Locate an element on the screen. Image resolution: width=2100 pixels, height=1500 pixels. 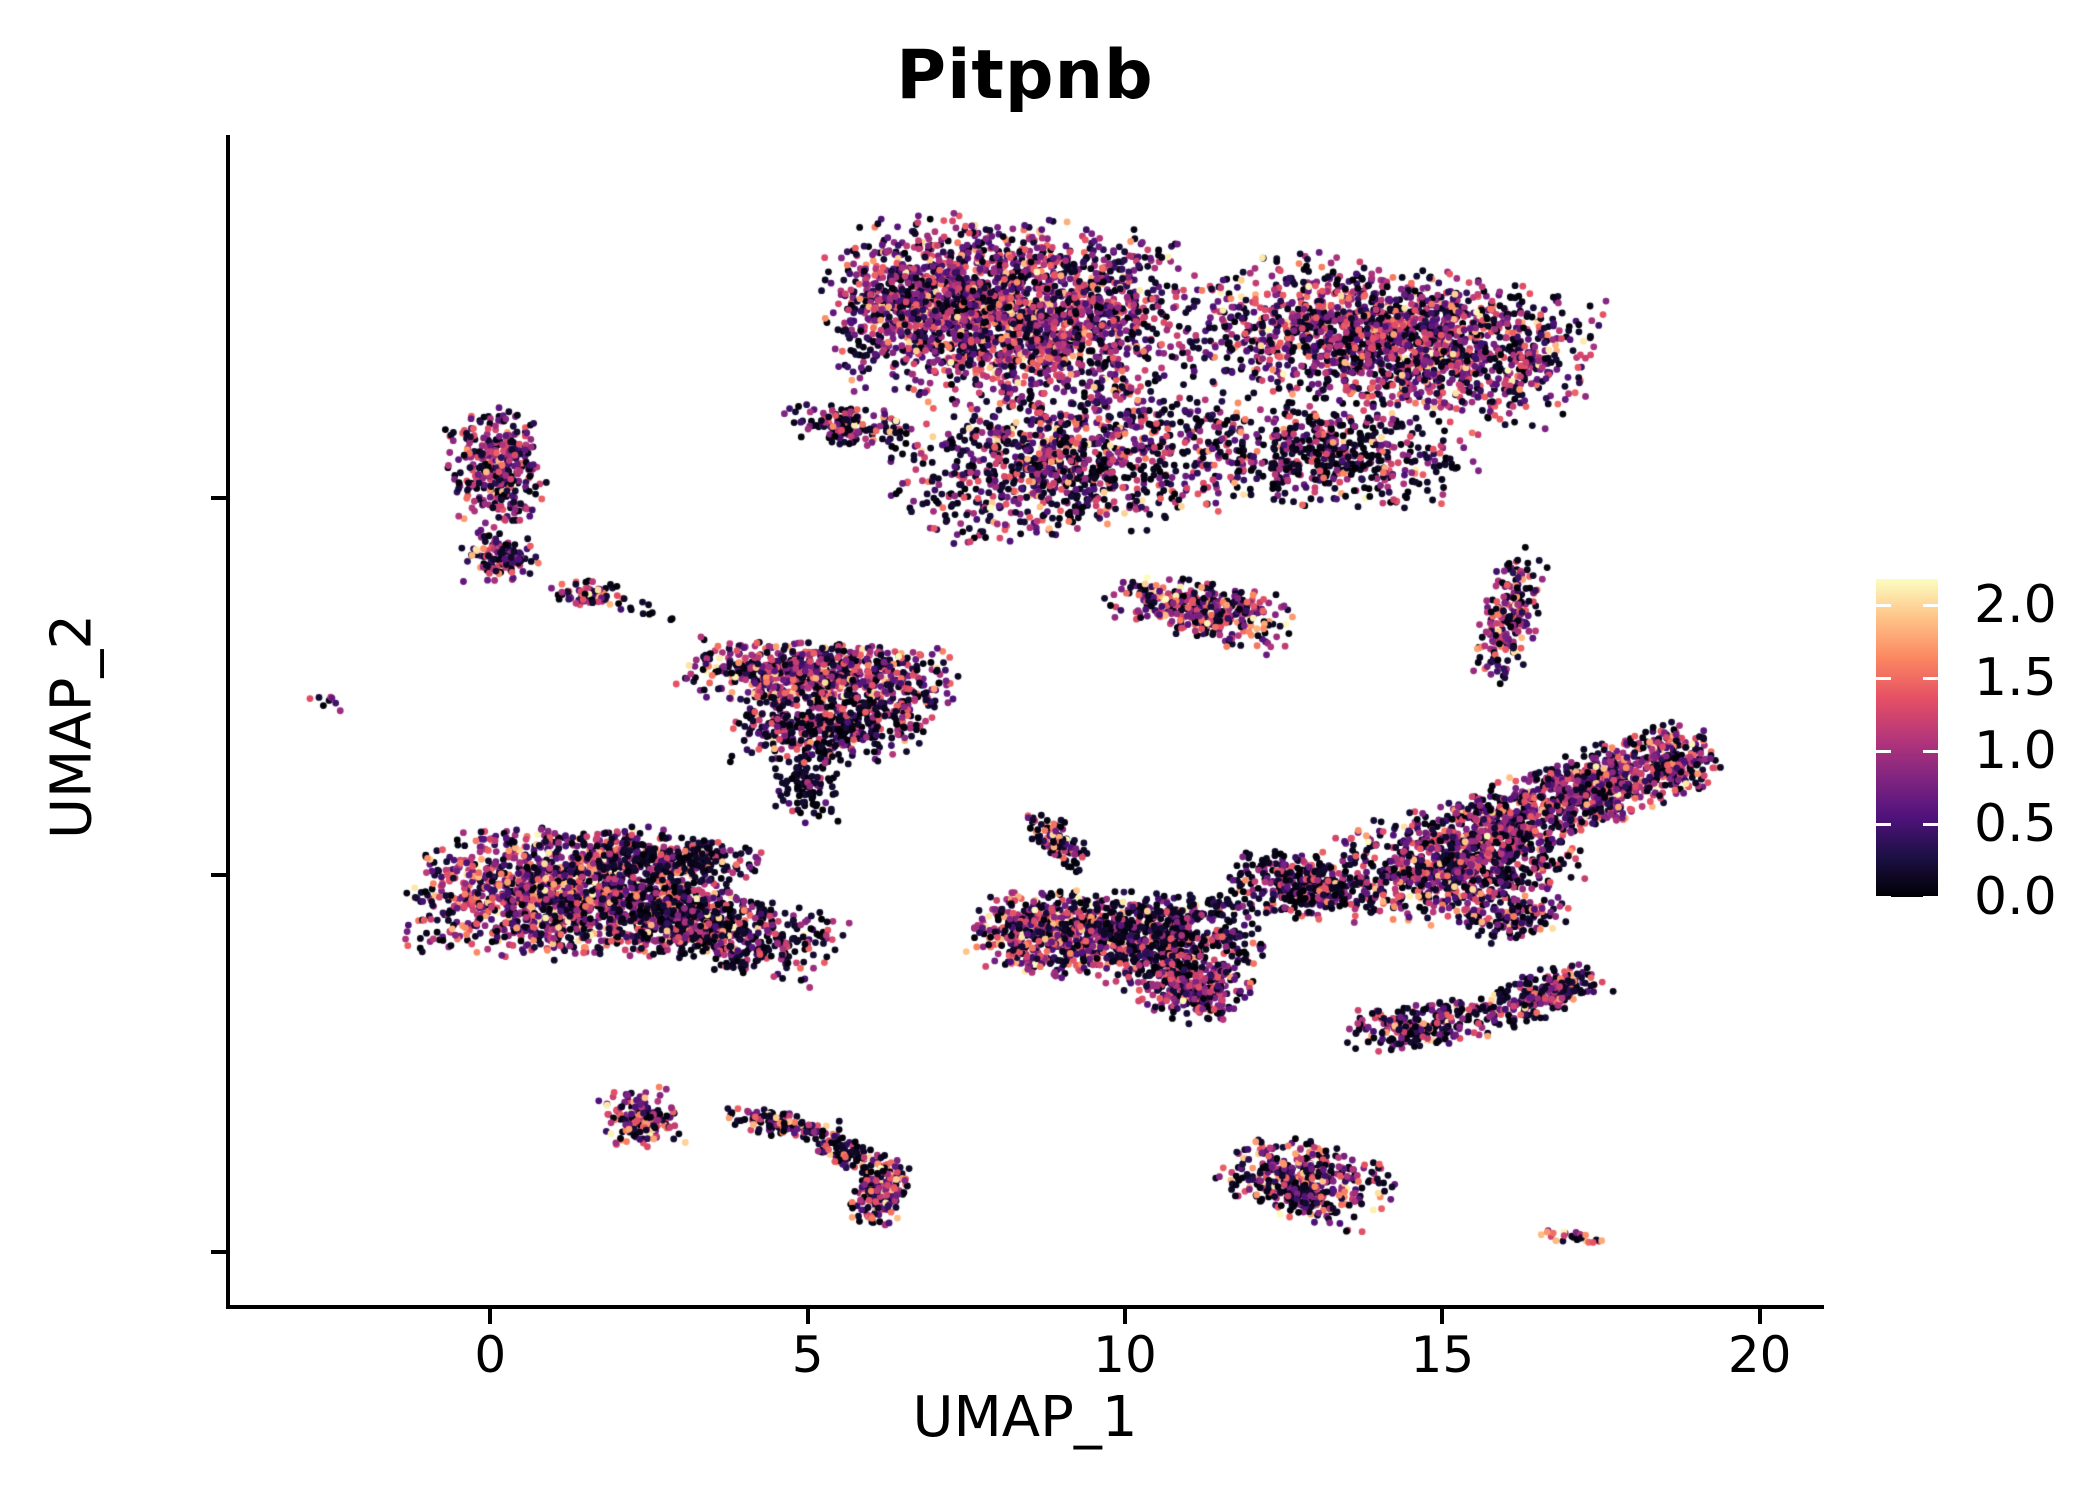
x-axis-line is located at coordinates (1025, 1307).